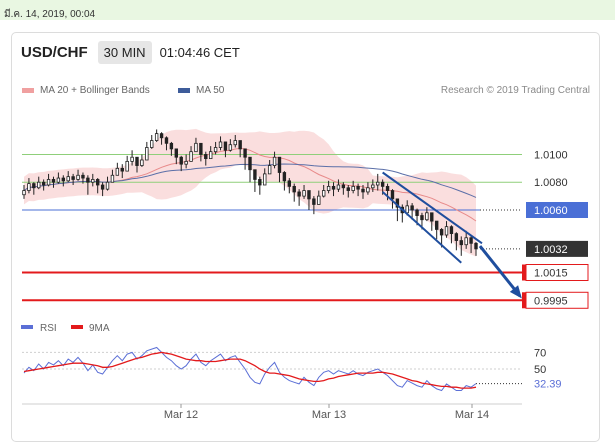  I want to click on x-tick-label: Mar 12, so click(181, 415).